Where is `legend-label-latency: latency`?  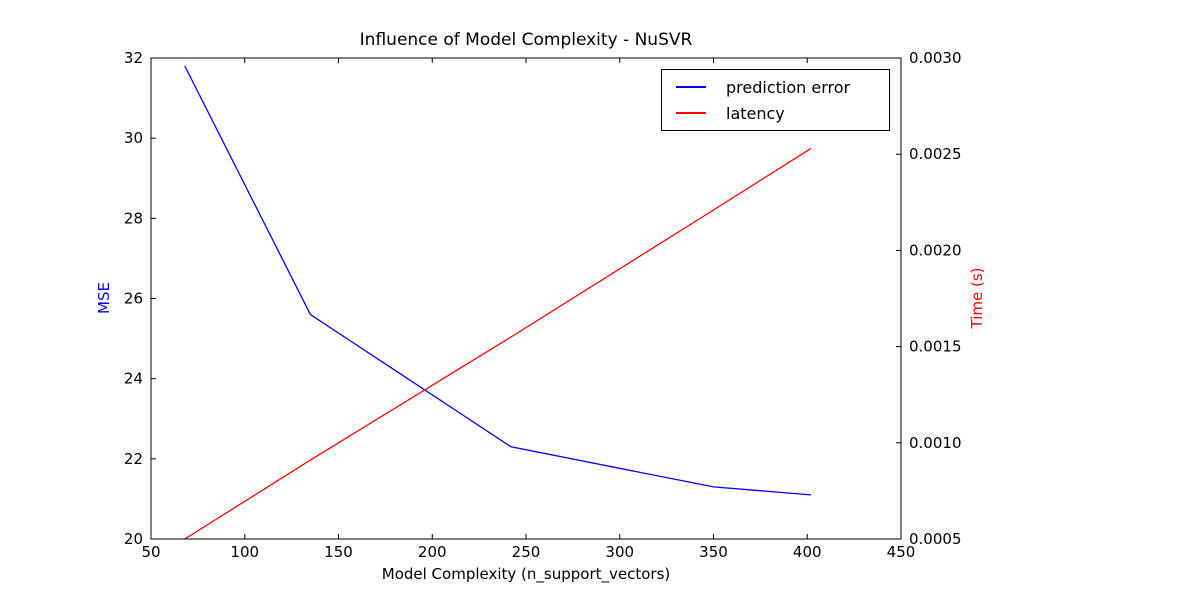
legend-label-latency: latency is located at coordinates (755, 113).